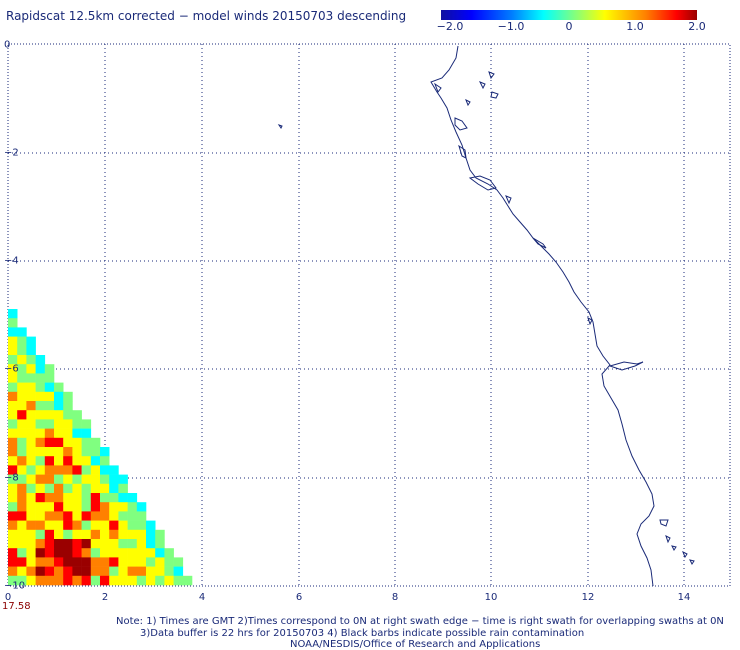 This screenshot has width=740, height=650. Describe the element at coordinates (11, 153) in the screenshot. I see `y-tick-label: −2` at that location.